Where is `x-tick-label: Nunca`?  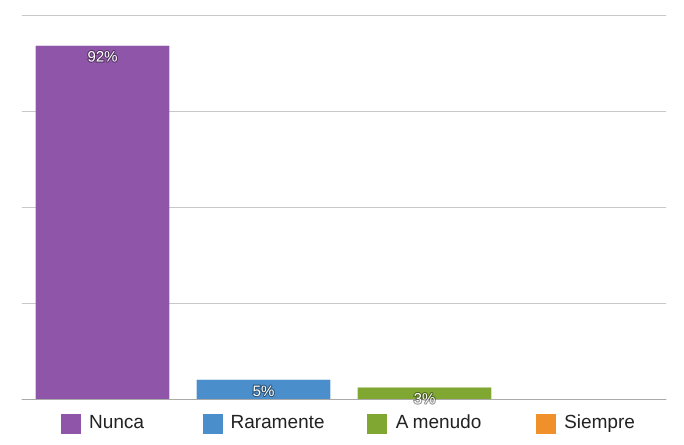
x-tick-label: Nunca is located at coordinates (116, 422).